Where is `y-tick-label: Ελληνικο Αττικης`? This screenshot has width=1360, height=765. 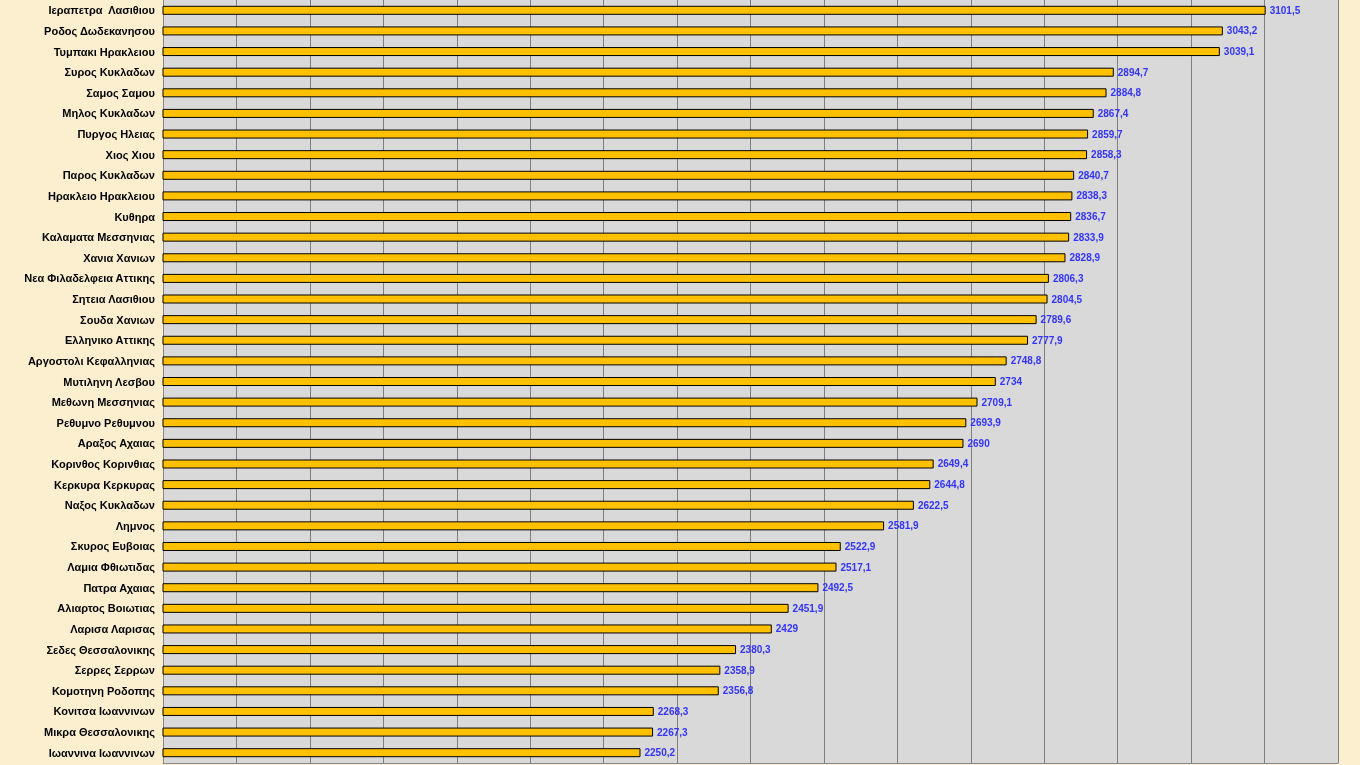 y-tick-label: Ελληνικο Αττικης is located at coordinates (110, 341).